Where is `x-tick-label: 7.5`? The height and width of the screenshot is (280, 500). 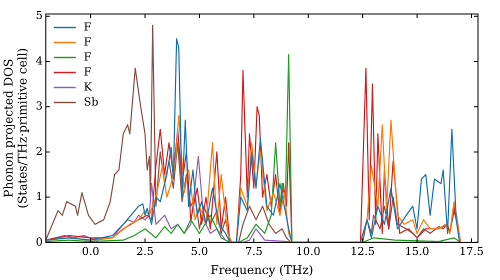
x-tick-label: 7.5 is located at coordinates (254, 251).